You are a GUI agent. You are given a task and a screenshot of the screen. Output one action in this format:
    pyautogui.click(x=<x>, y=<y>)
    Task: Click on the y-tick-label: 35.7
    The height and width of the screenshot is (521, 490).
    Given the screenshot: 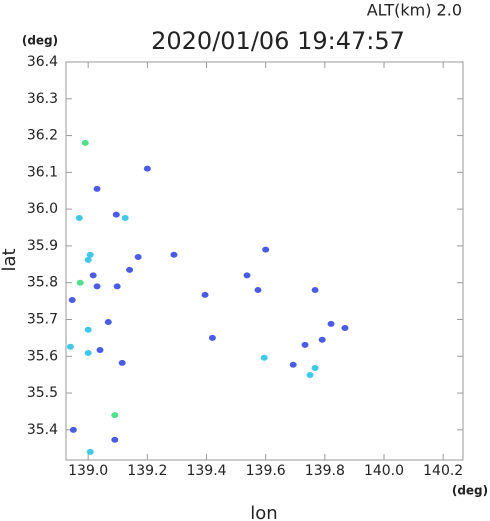 What is the action you would take?
    pyautogui.click(x=42, y=319)
    